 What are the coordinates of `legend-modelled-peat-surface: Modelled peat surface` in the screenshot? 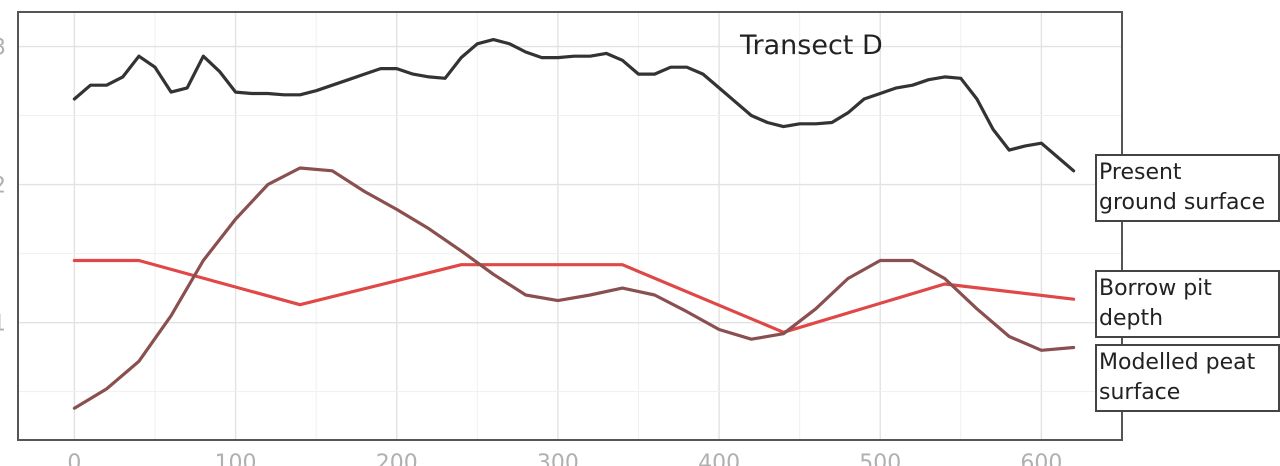 It's located at (1187, 378).